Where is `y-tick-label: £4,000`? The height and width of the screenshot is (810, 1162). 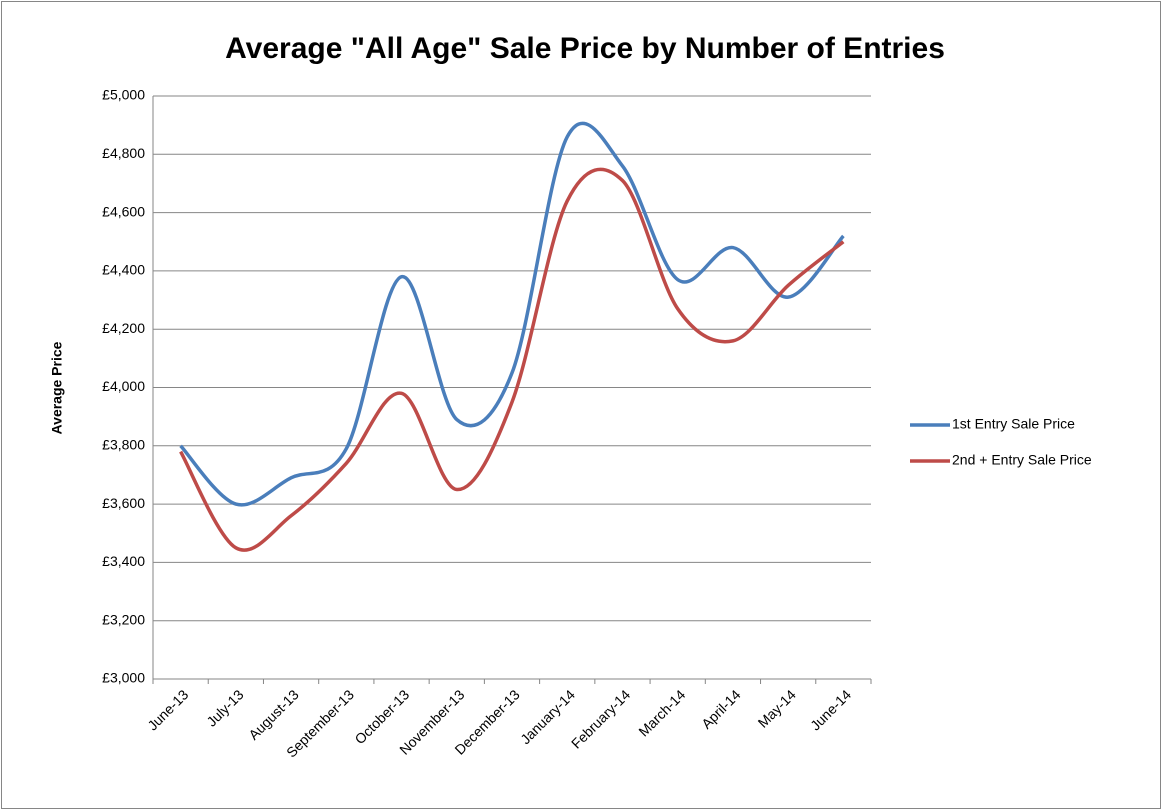
y-tick-label: £4,000 is located at coordinates (123, 386).